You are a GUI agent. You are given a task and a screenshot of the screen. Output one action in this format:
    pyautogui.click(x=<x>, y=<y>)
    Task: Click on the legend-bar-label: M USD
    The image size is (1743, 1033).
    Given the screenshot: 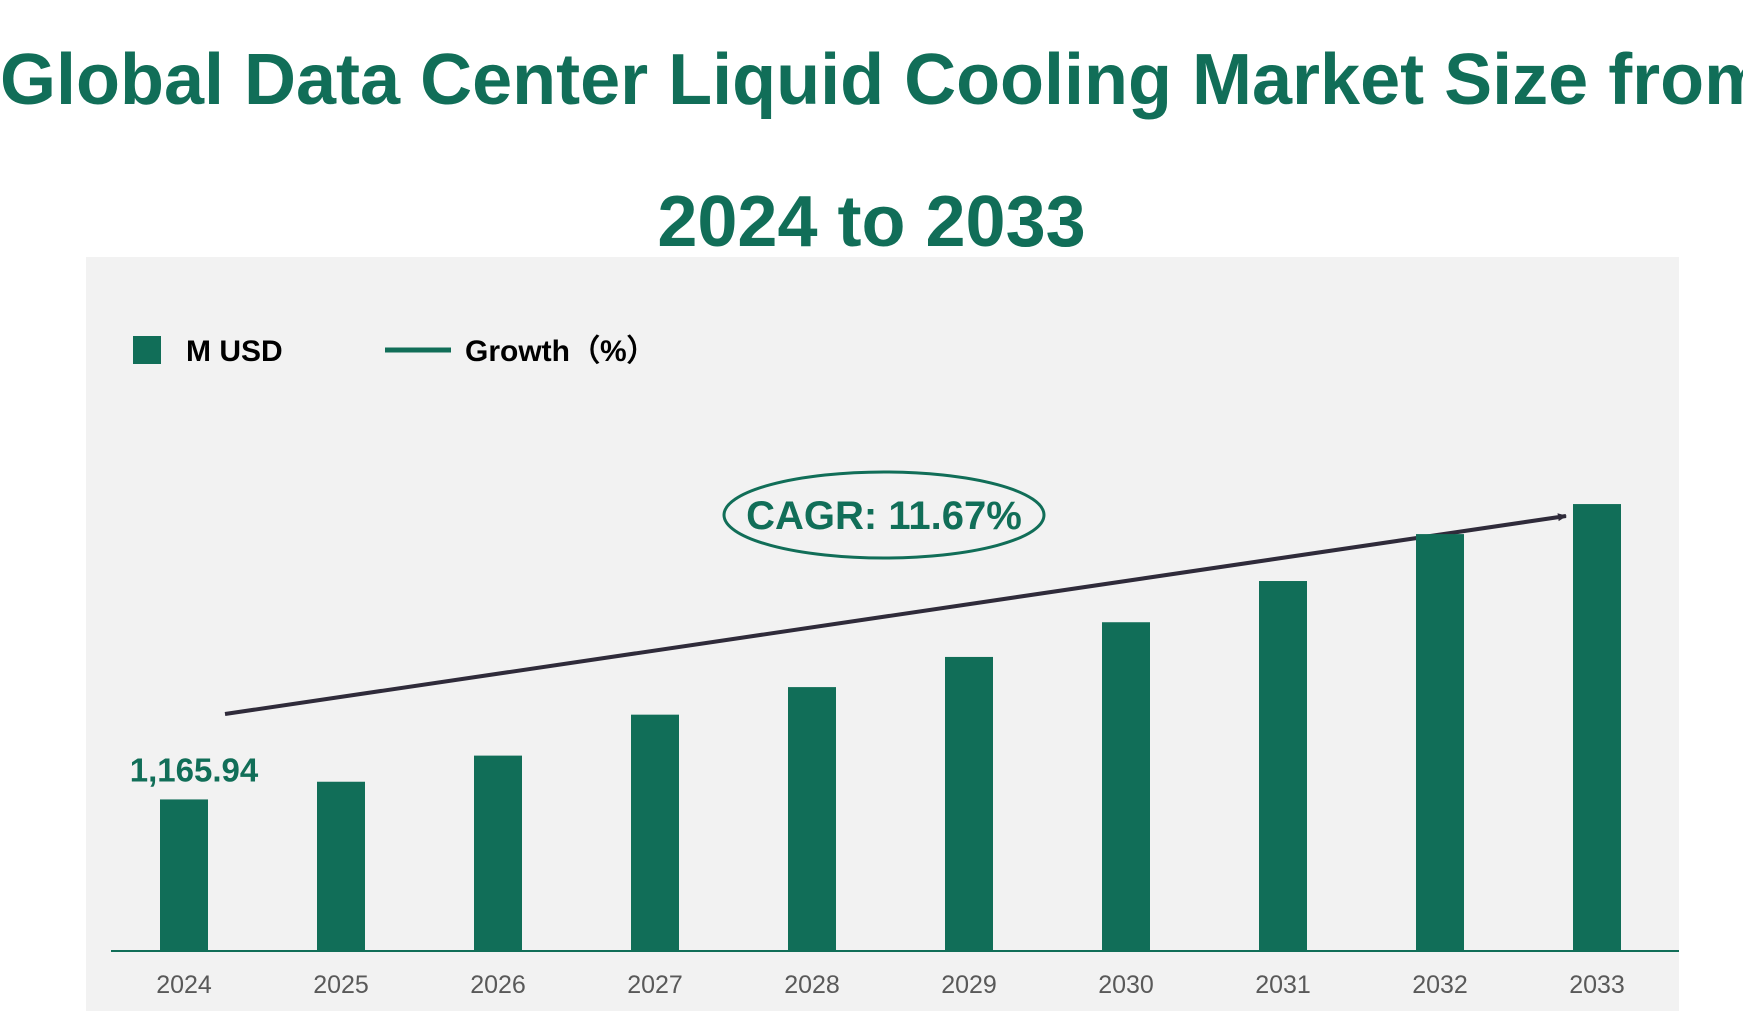 What is the action you would take?
    pyautogui.click(x=234, y=351)
    